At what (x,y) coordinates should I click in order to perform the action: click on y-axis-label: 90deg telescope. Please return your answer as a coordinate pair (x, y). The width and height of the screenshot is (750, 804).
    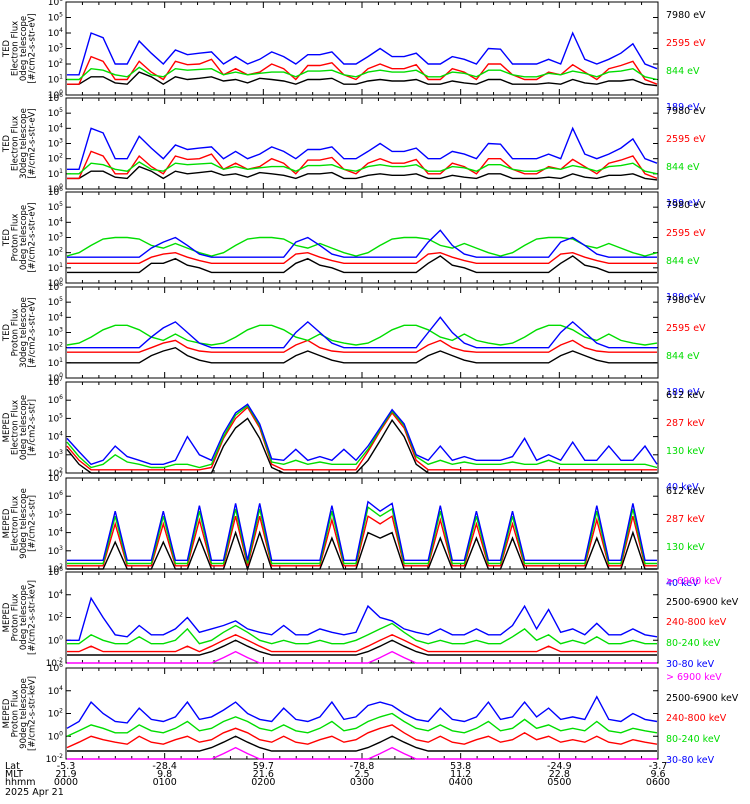
    Looking at the image, I should click on (24, 523).